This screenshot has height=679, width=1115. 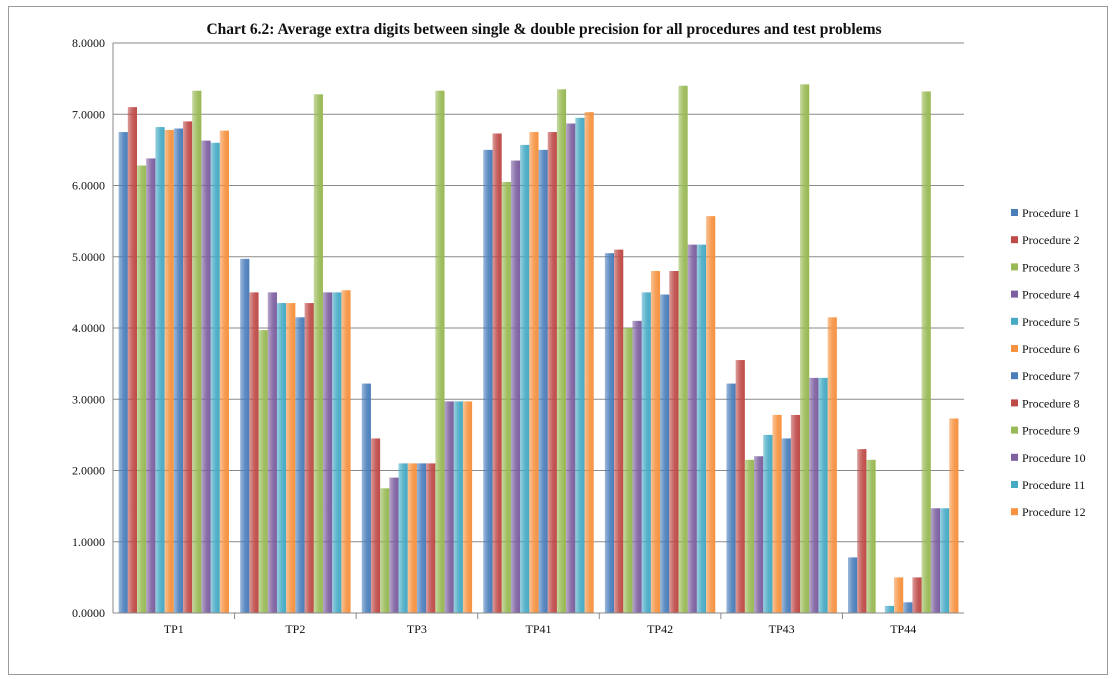 What do you see at coordinates (1053, 485) in the screenshot?
I see `legend-label: Procedure 11` at bounding box center [1053, 485].